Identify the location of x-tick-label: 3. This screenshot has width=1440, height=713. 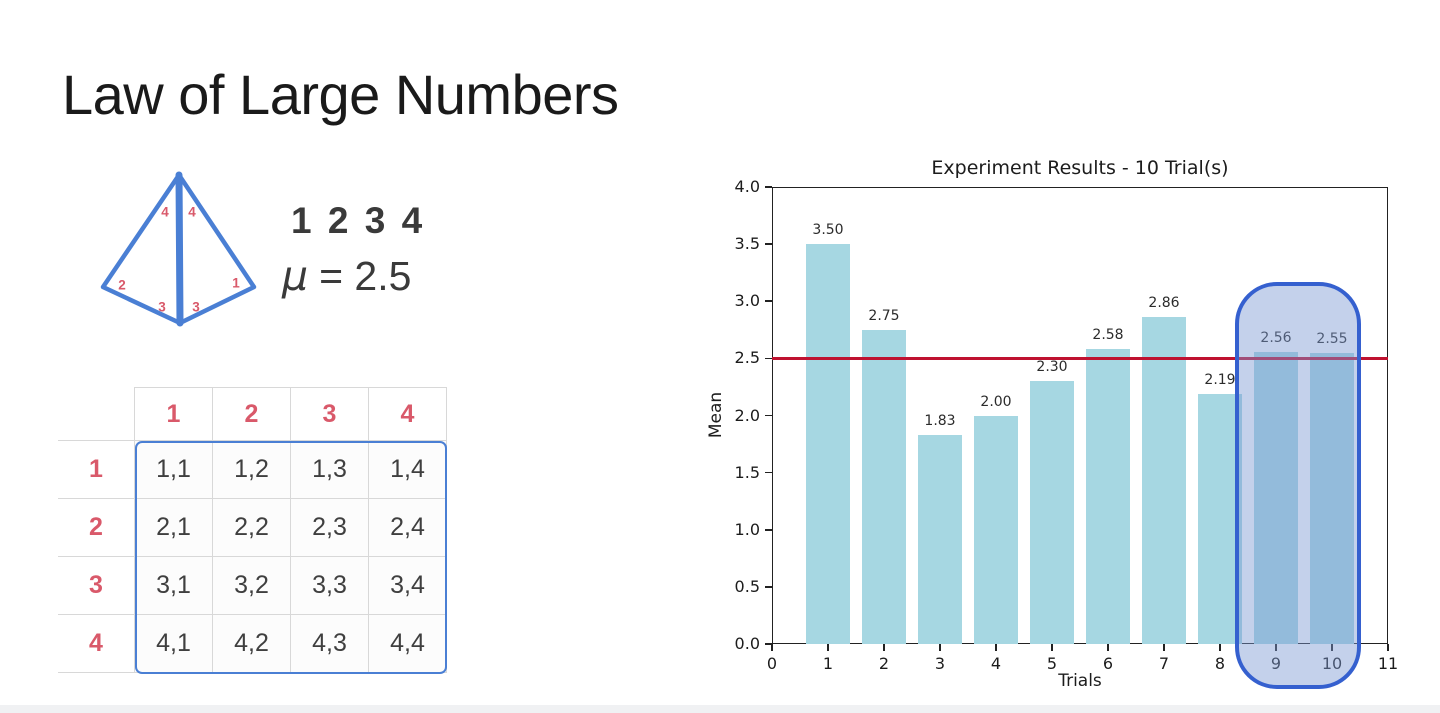
(940, 663).